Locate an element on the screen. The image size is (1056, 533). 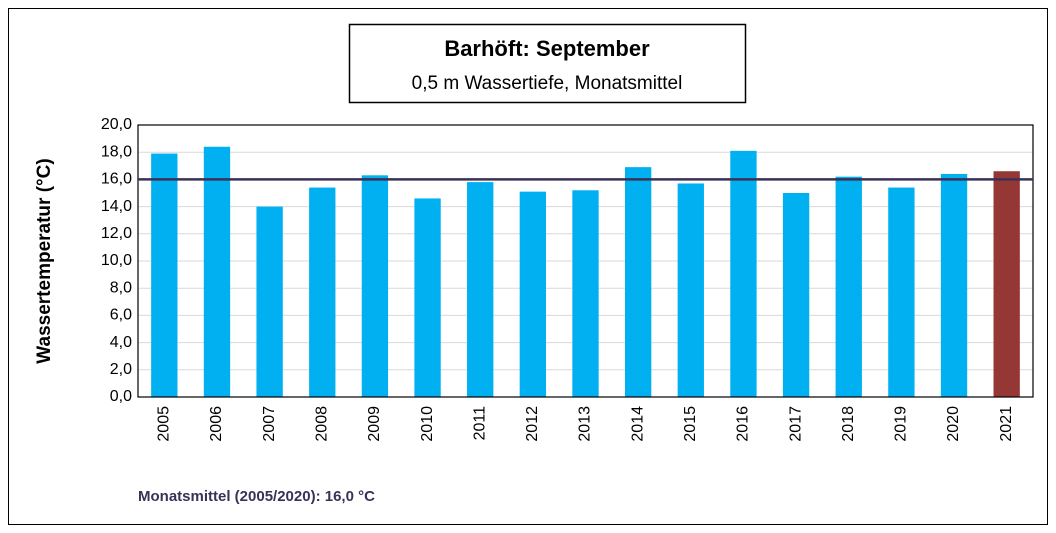
x-tick-label: 2014 is located at coordinates (637, 424).